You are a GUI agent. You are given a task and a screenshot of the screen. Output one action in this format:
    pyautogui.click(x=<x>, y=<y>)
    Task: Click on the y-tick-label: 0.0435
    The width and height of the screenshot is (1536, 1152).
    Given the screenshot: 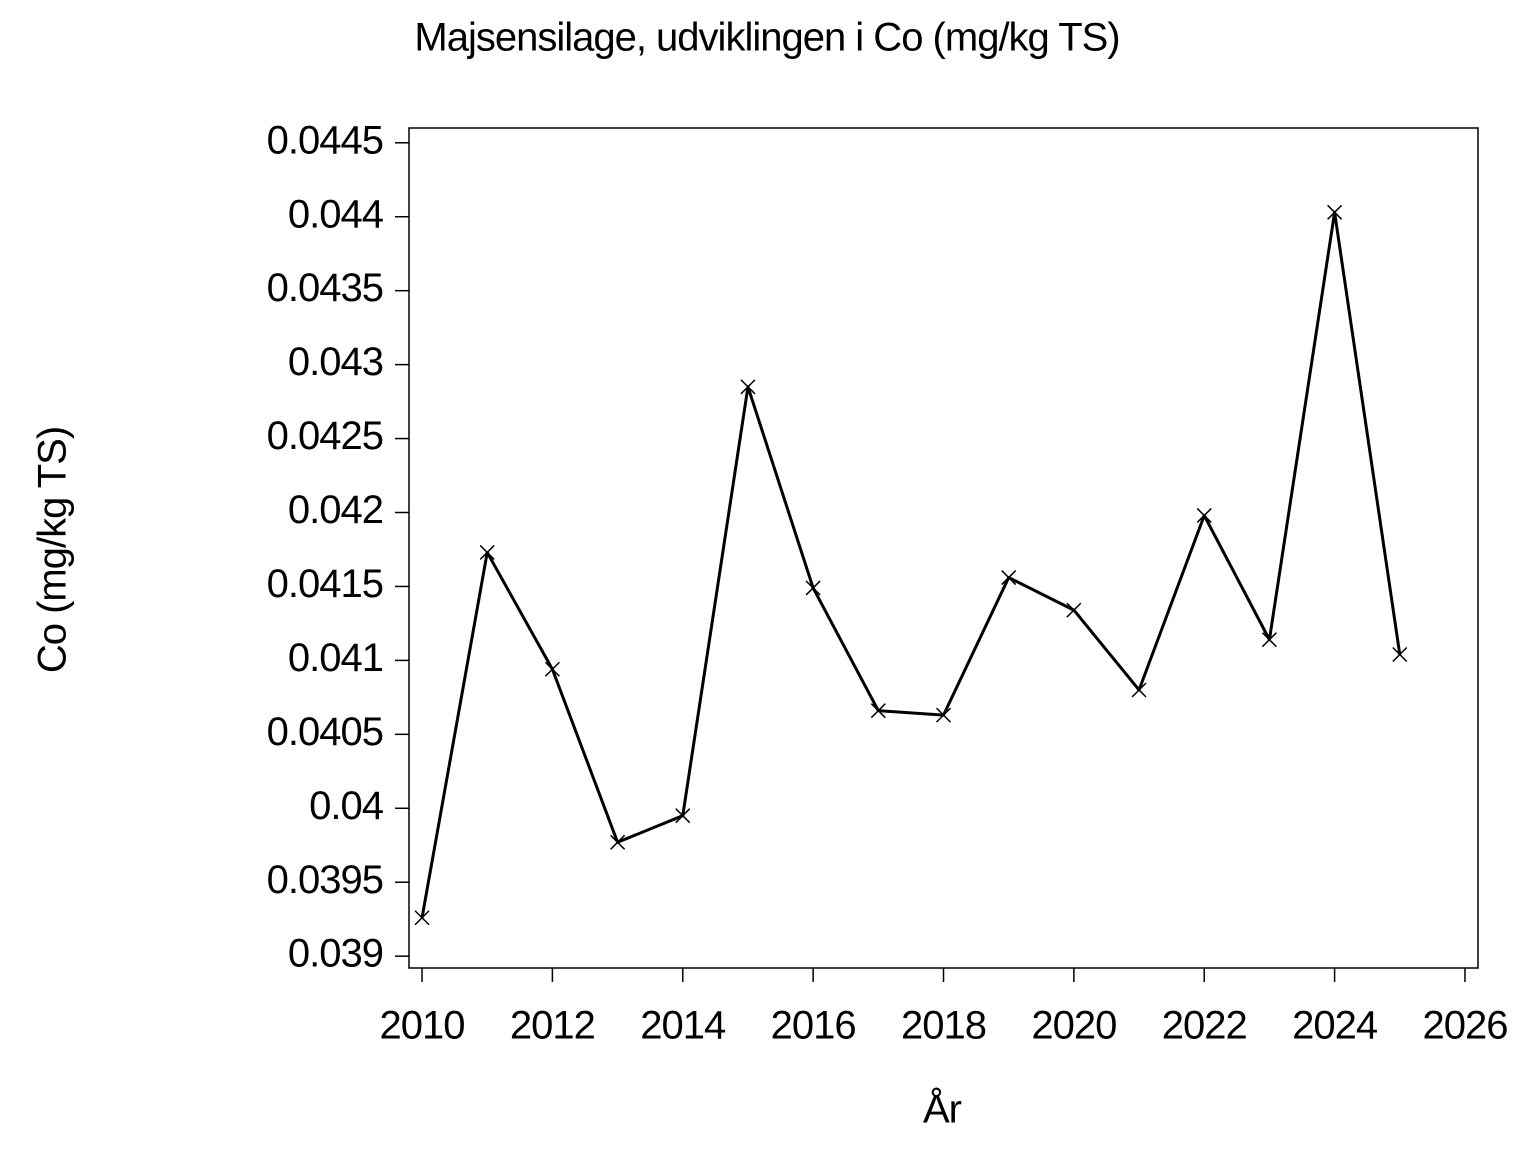 What is the action you would take?
    pyautogui.click(x=325, y=288)
    